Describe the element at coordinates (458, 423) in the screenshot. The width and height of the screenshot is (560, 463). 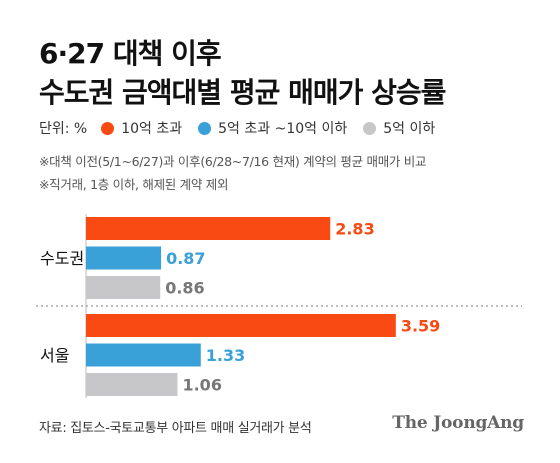
I see `brand-logo: The JoongAng` at that location.